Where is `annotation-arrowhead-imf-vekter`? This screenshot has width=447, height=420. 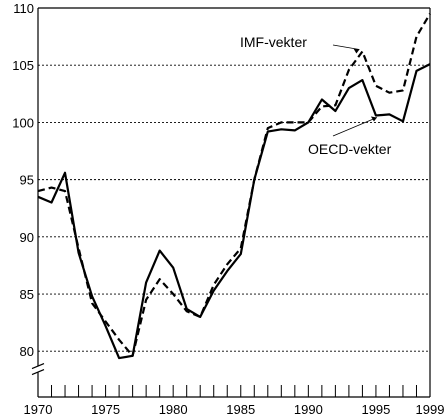 annotation-arrowhead-imf-vekter is located at coordinates (356, 51).